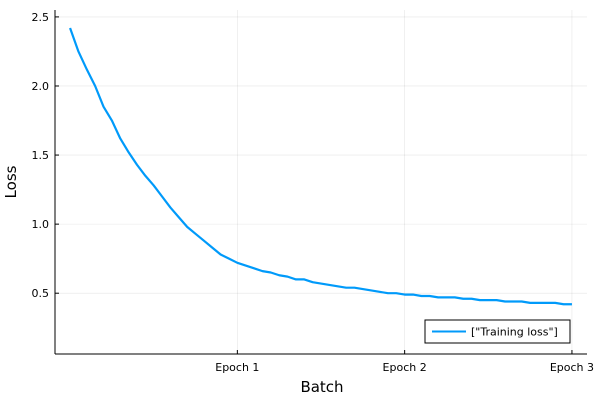  I want to click on y-tick-label: 2.0, so click(41, 86).